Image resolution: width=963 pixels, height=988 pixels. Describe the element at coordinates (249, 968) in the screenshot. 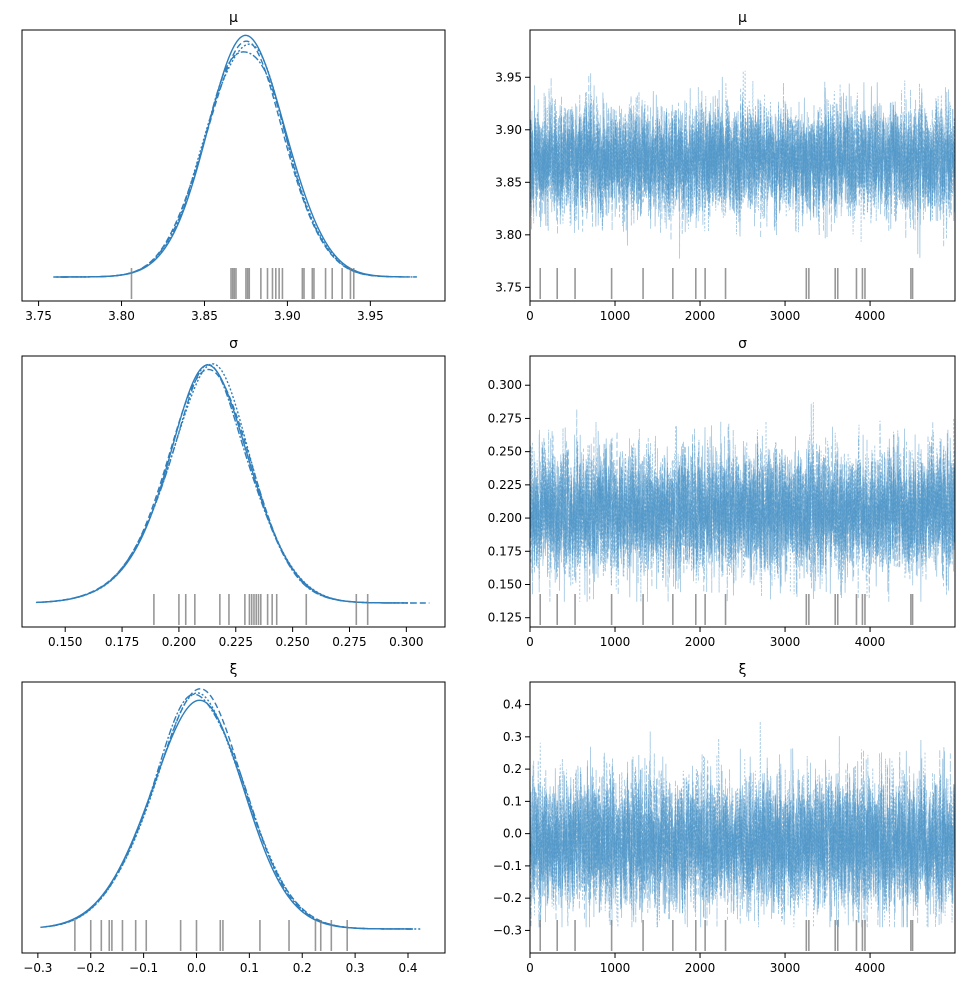

I see `x-tick-label: 0.1` at that location.